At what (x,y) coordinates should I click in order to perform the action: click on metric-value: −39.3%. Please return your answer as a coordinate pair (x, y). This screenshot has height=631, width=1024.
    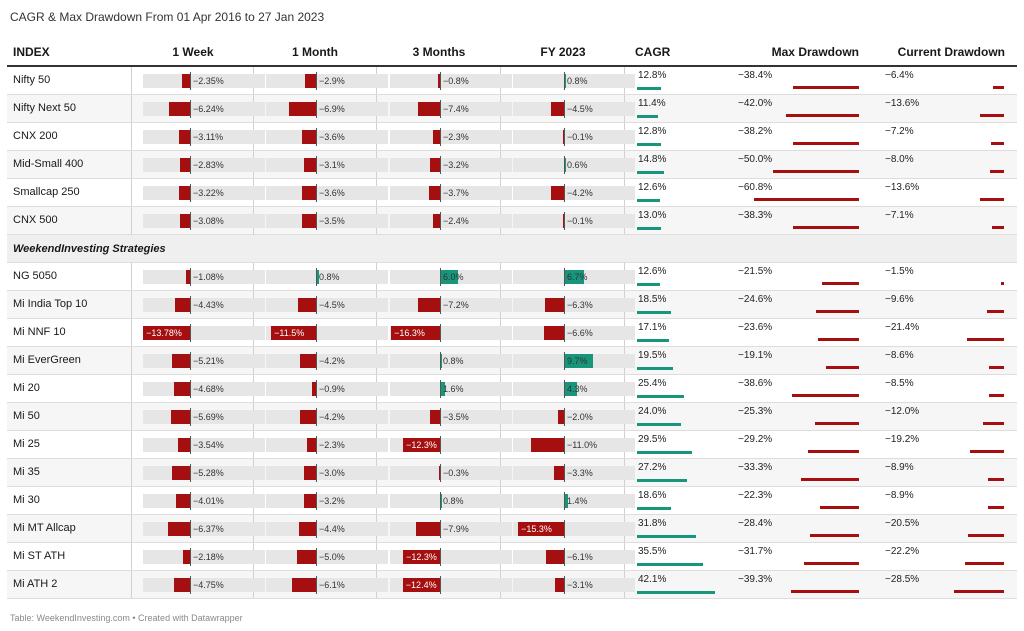
    Looking at the image, I should click on (755, 579).